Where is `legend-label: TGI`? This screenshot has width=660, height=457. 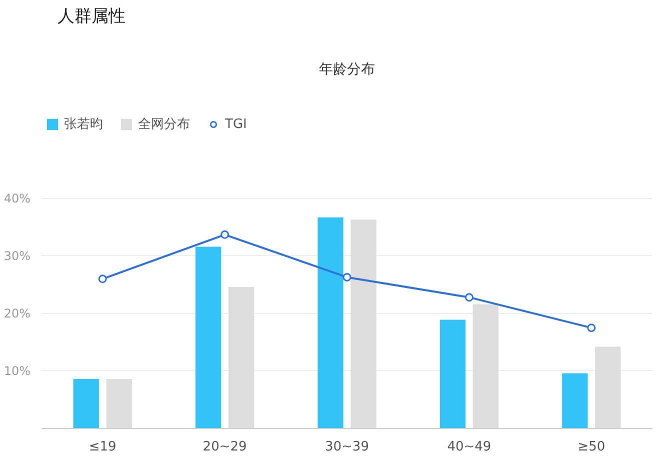
legend-label: TGI is located at coordinates (236, 124).